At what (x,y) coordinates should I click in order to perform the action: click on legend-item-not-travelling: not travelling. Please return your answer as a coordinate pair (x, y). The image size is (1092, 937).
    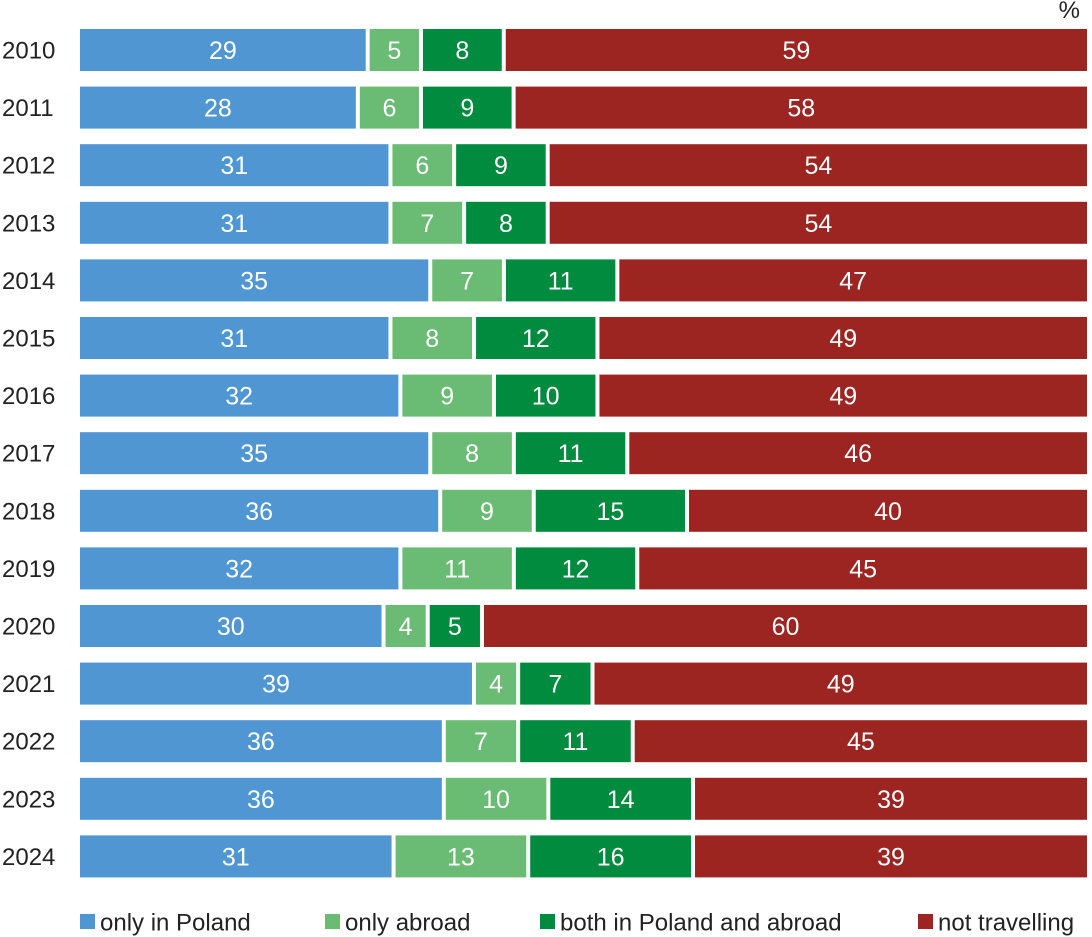
    Looking at the image, I should click on (996, 923).